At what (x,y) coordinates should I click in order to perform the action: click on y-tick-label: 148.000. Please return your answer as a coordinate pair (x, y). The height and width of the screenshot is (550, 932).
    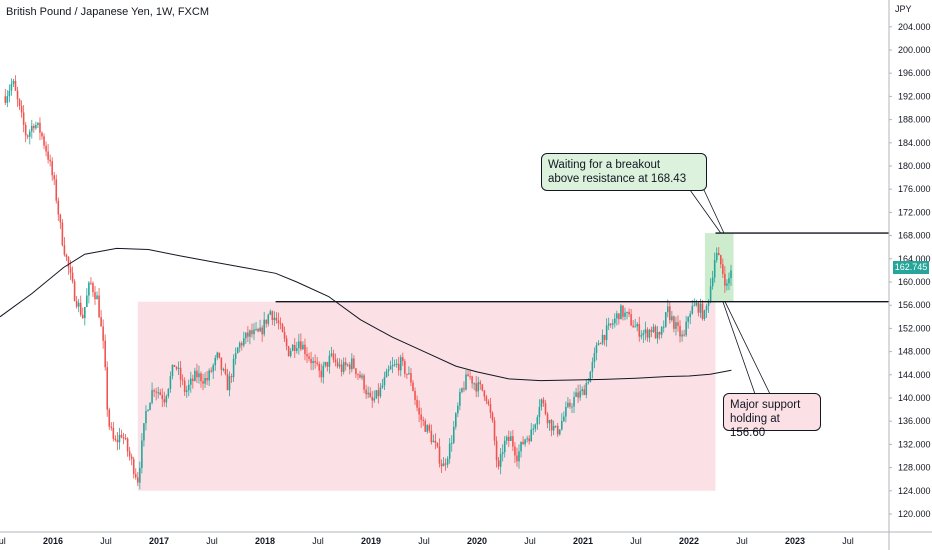
    Looking at the image, I should click on (914, 352).